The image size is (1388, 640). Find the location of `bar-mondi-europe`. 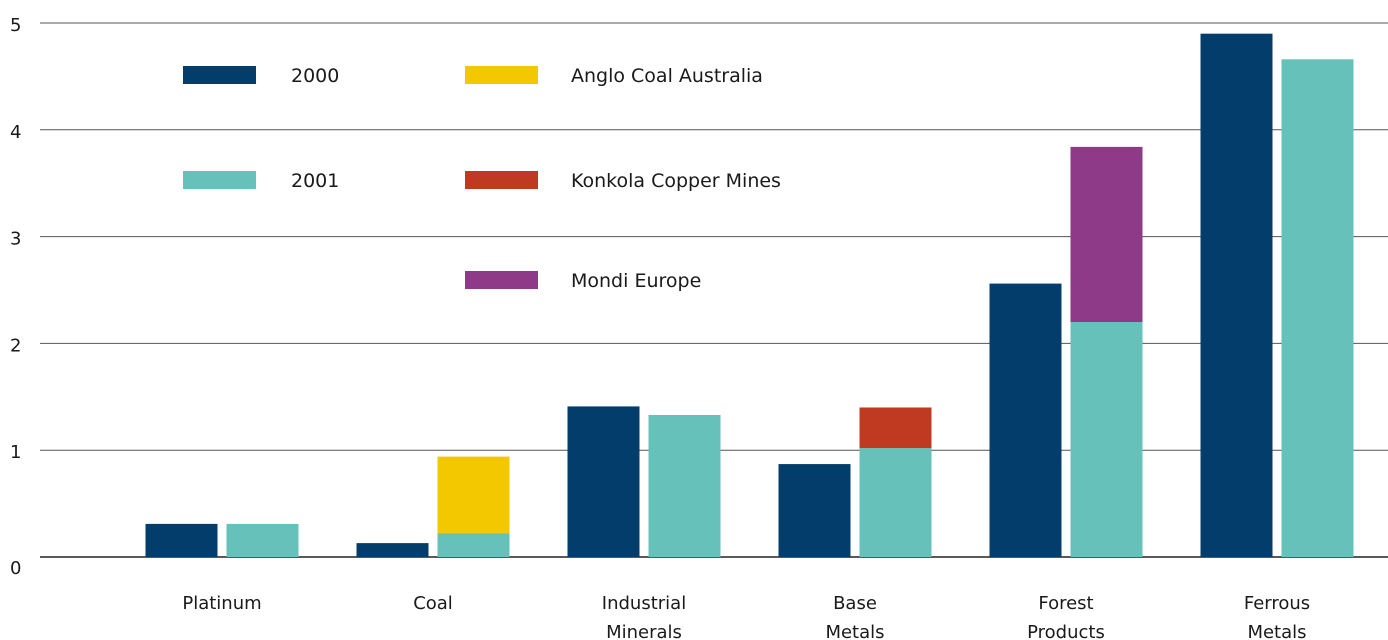

bar-mondi-europe is located at coordinates (1106, 234).